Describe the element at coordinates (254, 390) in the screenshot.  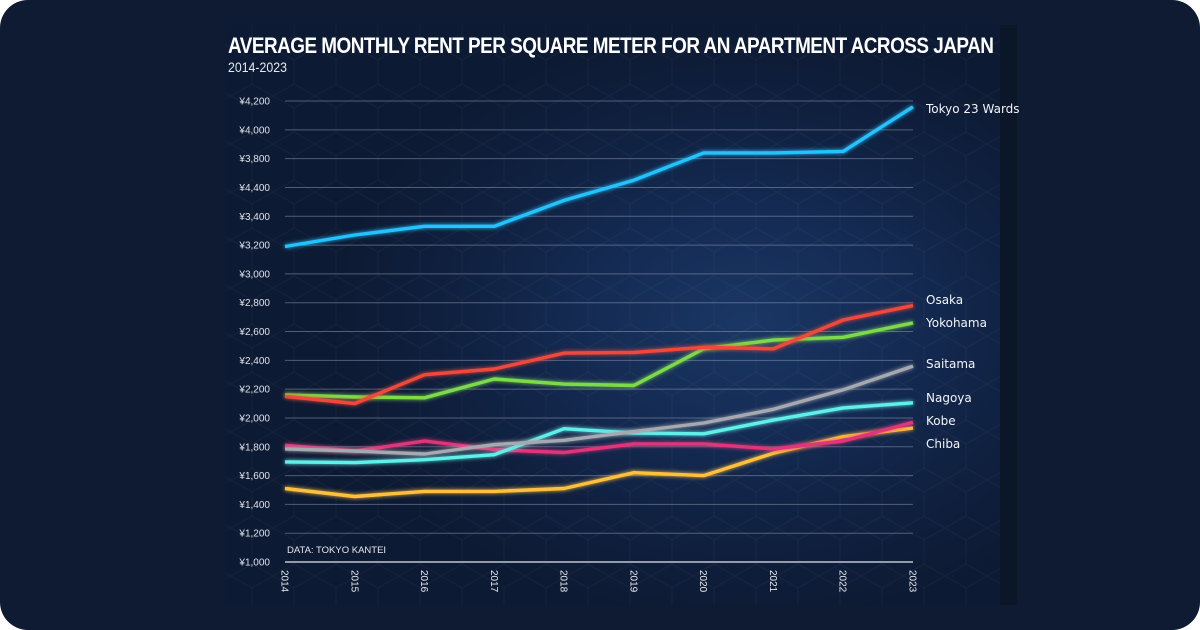
I see `y-tick-label: ¥2,200` at that location.